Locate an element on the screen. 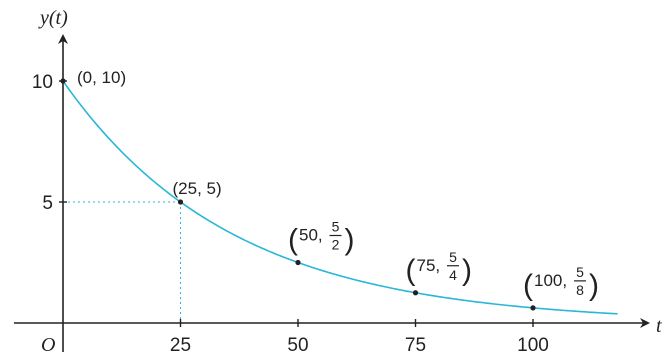  y-axis-label: y(t) is located at coordinates (53, 18).